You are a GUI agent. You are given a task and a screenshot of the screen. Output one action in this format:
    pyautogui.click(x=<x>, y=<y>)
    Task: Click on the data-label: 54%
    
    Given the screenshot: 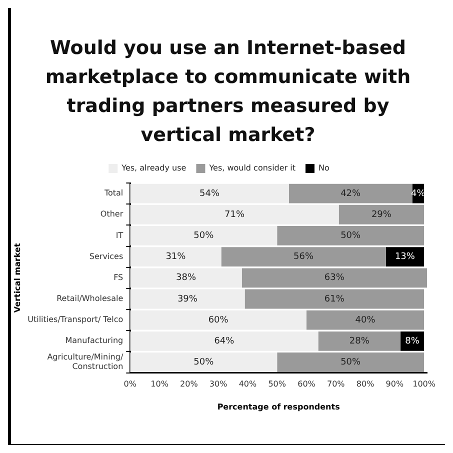 What is the action you would take?
    pyautogui.click(x=209, y=193)
    